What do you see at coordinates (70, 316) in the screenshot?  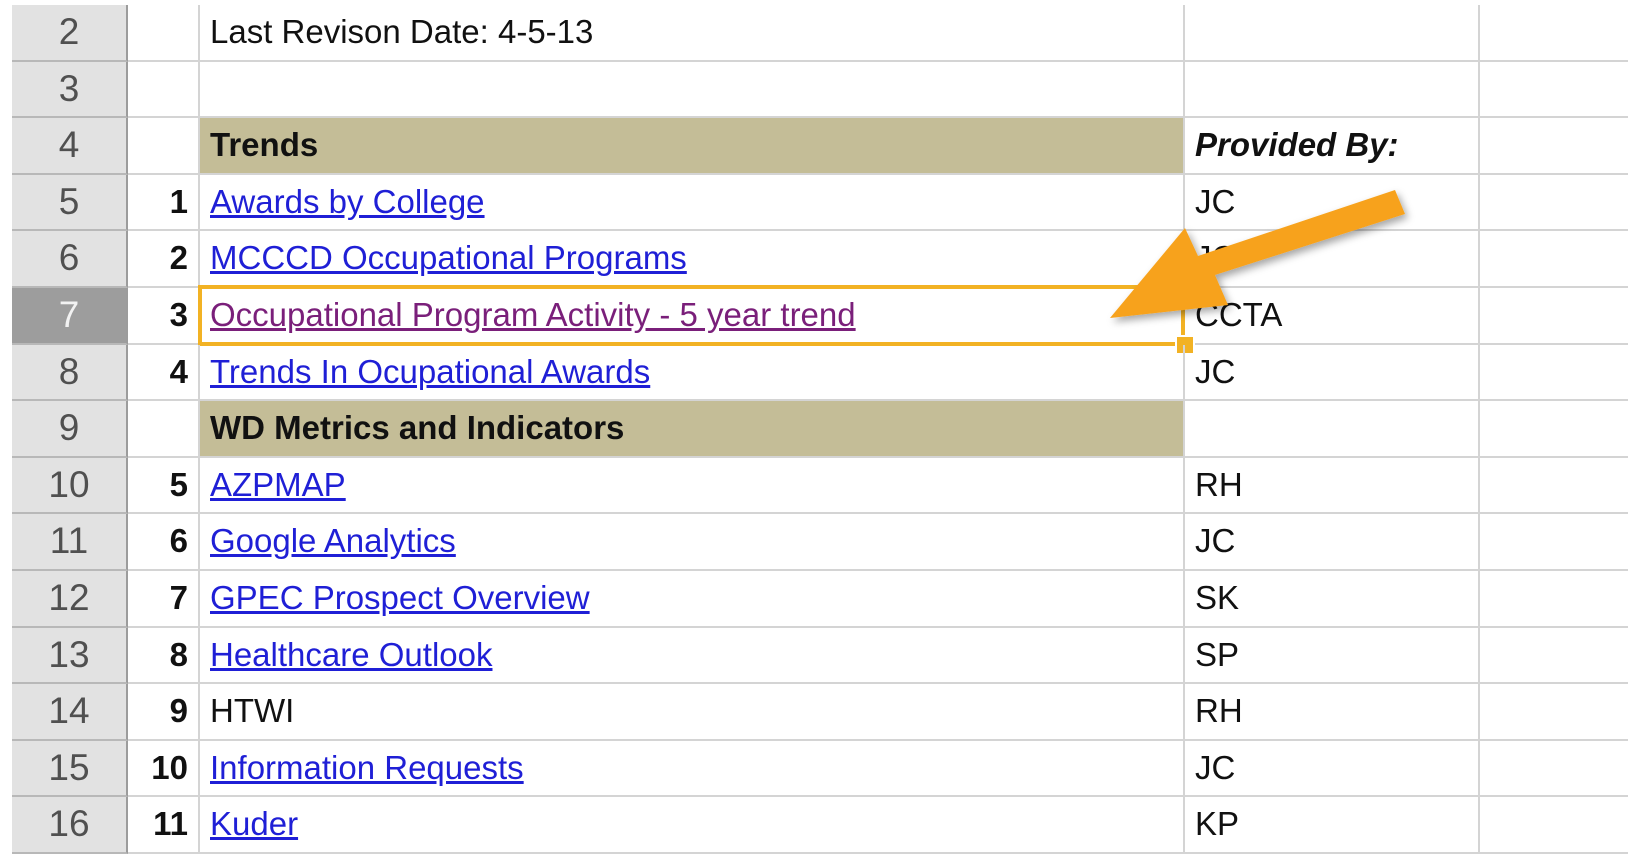 I see `row-header: 7` at bounding box center [70, 316].